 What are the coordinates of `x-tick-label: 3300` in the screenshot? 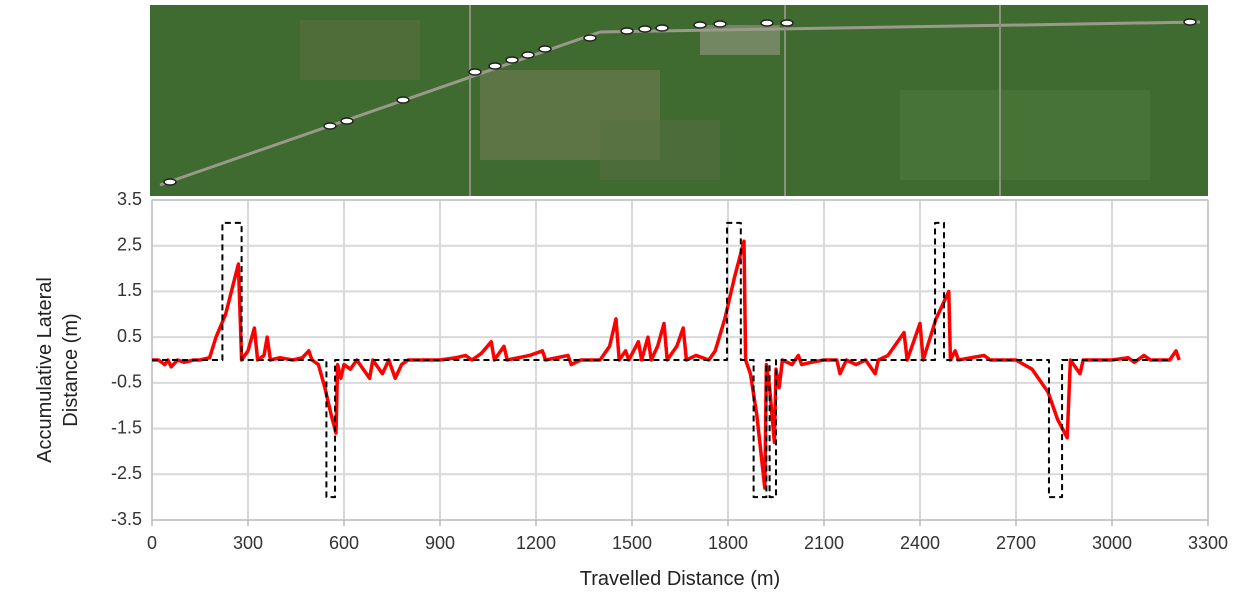 It's located at (1208, 543).